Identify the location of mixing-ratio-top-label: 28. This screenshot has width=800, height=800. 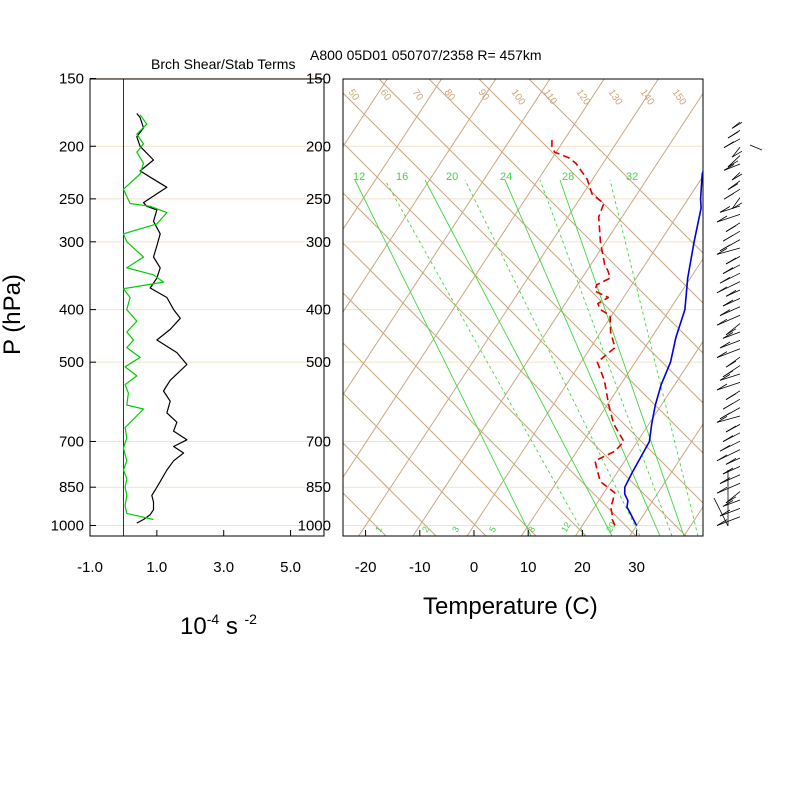
(568, 177).